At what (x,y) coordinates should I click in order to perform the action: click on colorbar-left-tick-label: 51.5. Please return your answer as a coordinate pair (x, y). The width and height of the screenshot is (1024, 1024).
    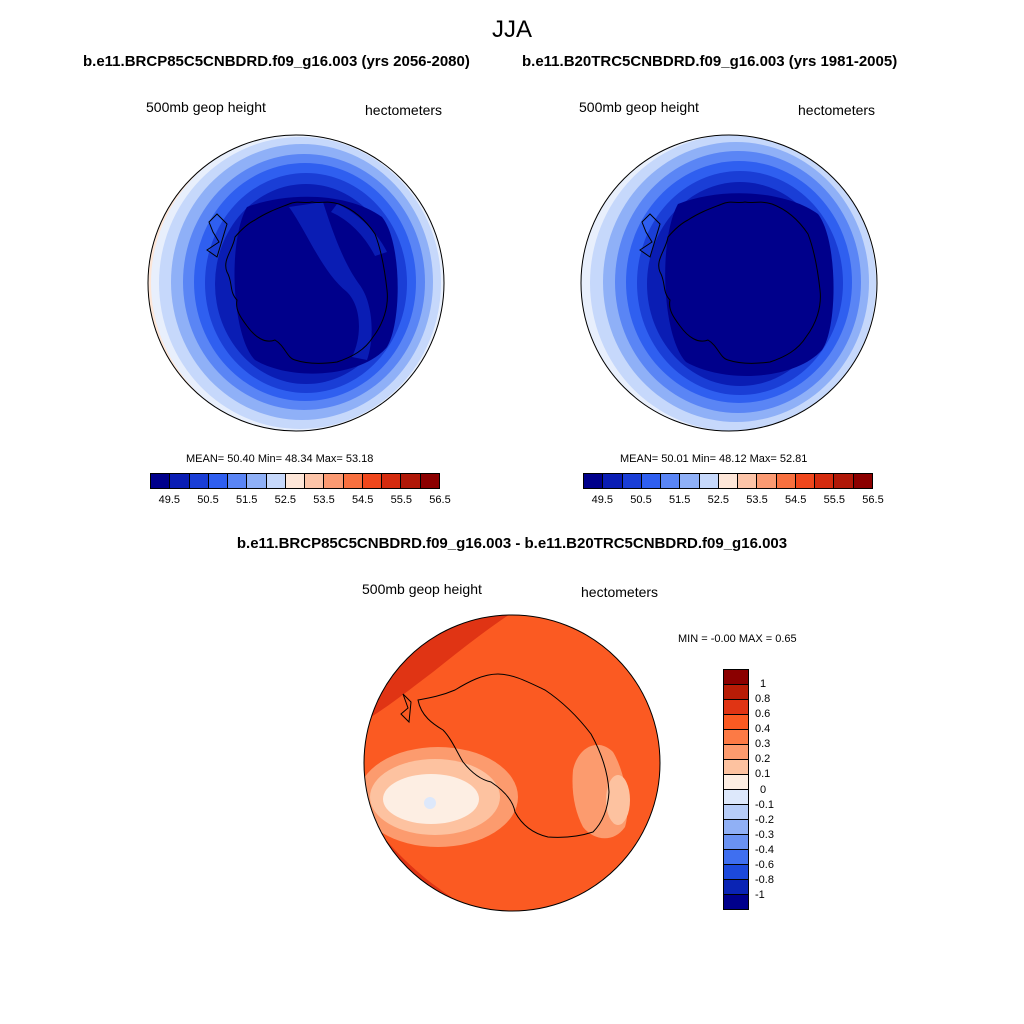
    Looking at the image, I should click on (246, 500).